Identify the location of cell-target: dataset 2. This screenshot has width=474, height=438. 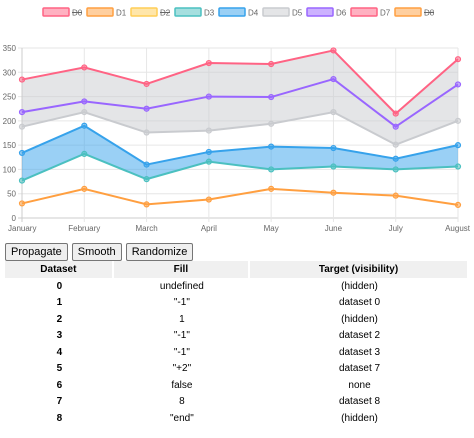
(359, 336).